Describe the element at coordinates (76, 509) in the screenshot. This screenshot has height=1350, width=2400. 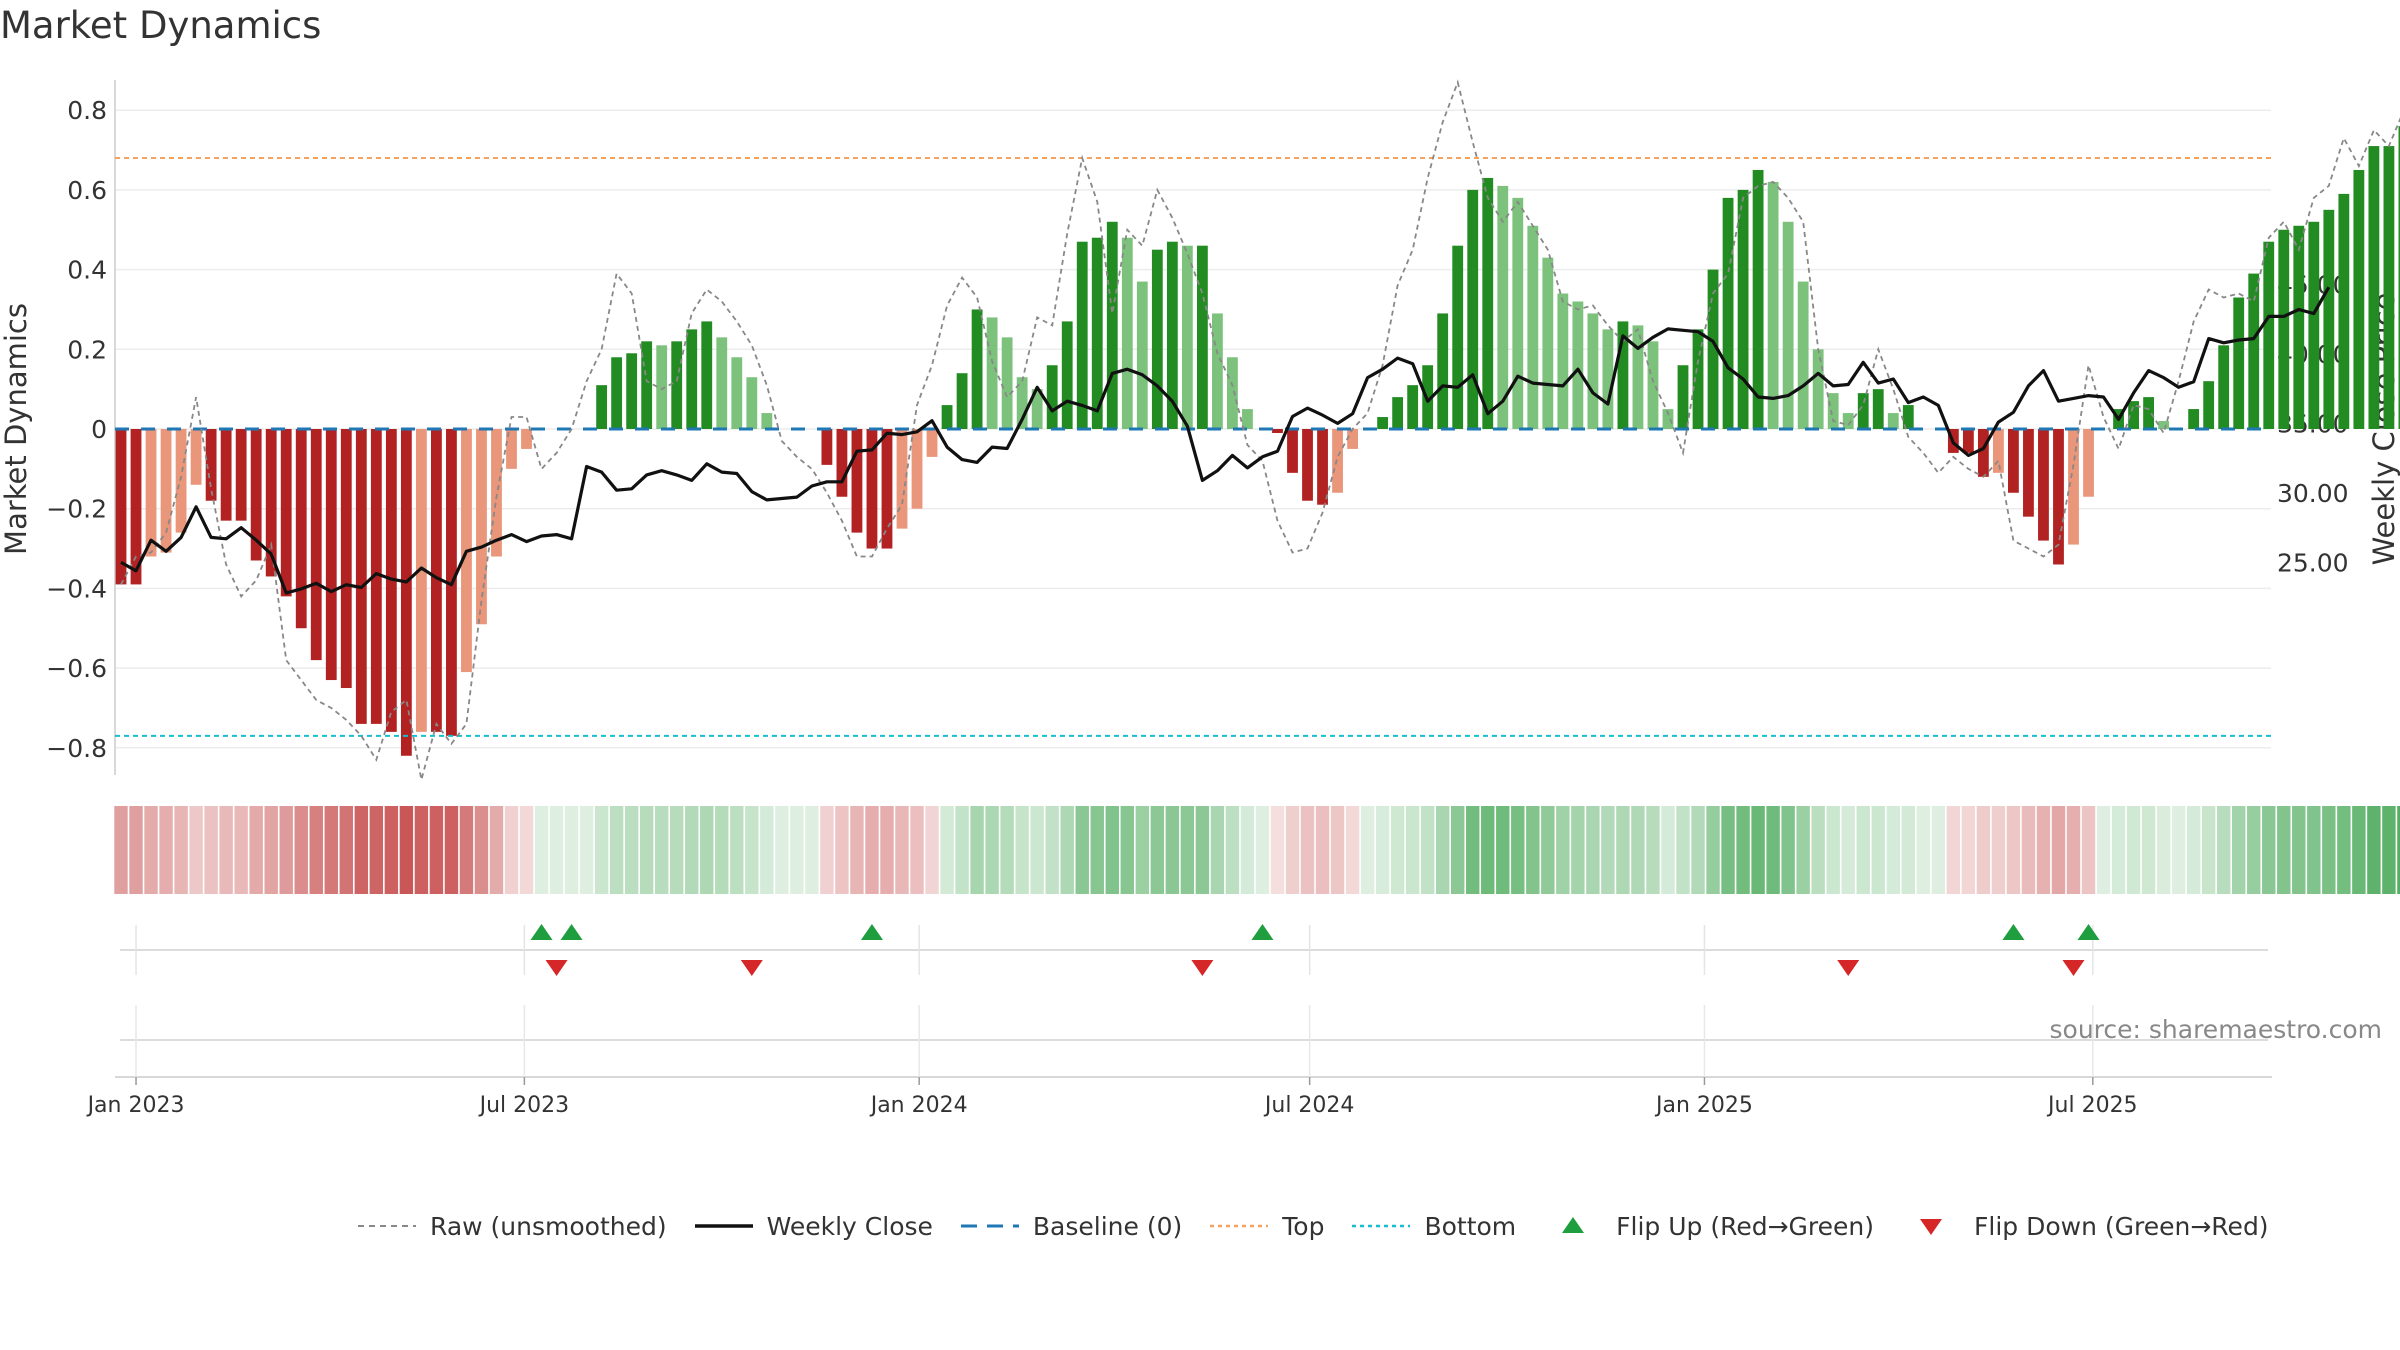
I see `left-tick-label: −0.2` at that location.